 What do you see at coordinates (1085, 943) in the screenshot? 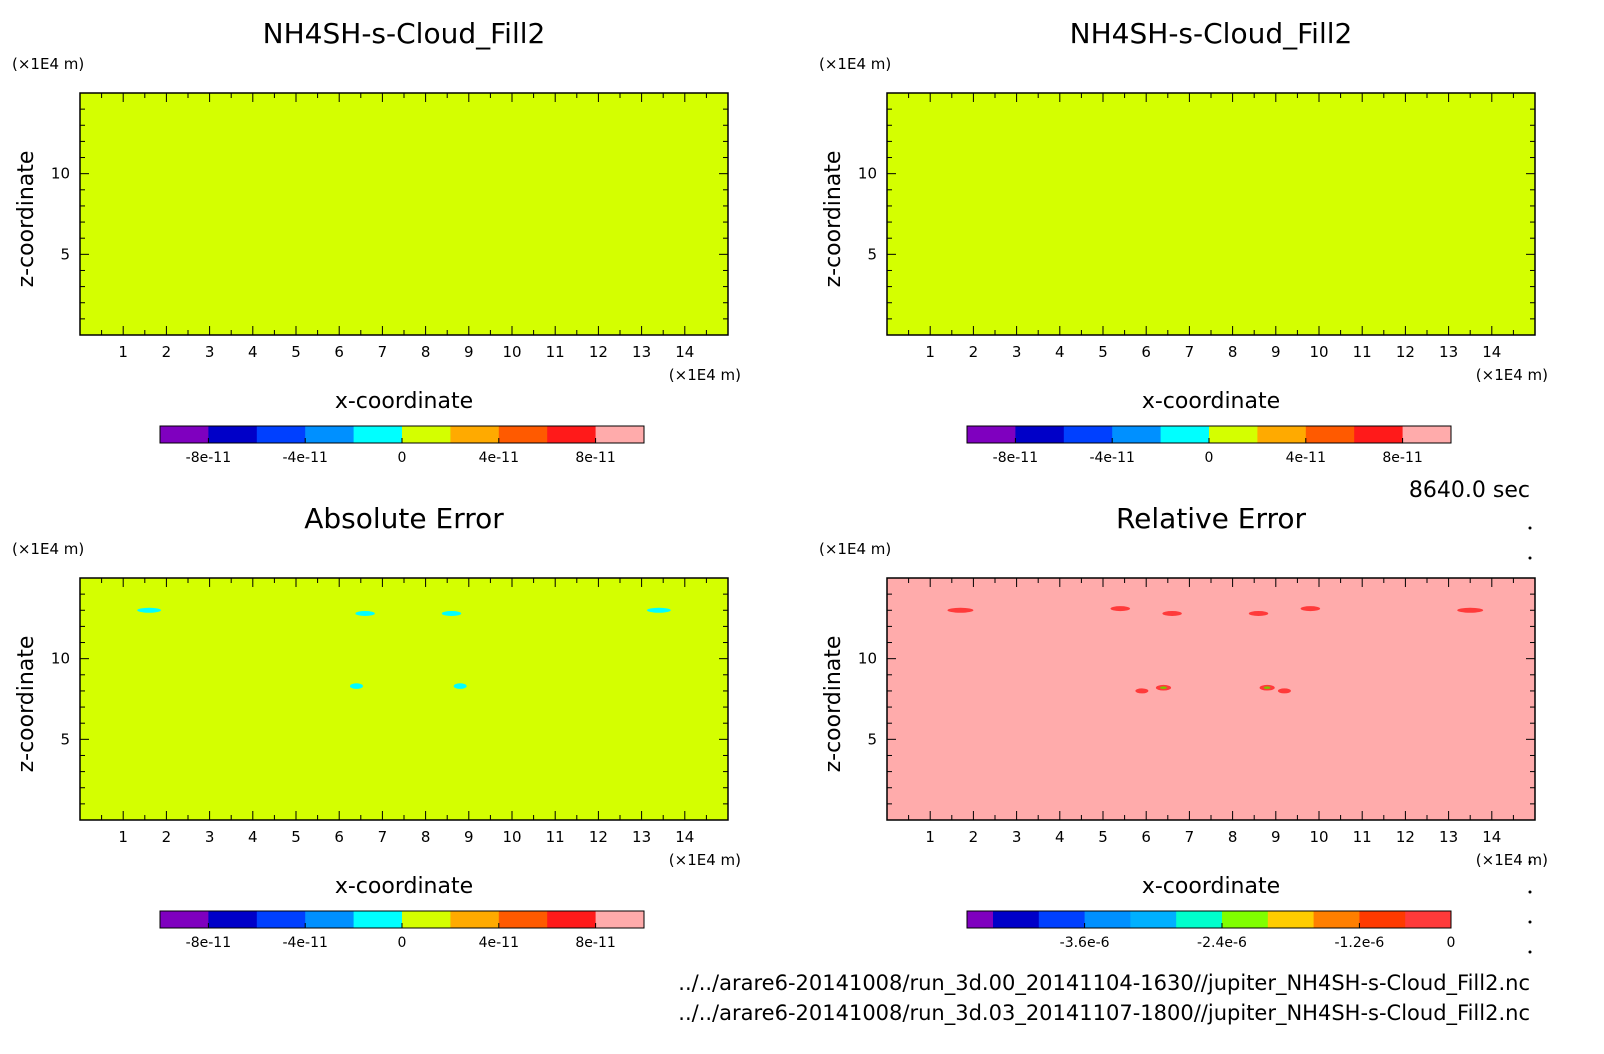
I see `panel-4-colorbar-label: -3.6e-6` at bounding box center [1085, 943].